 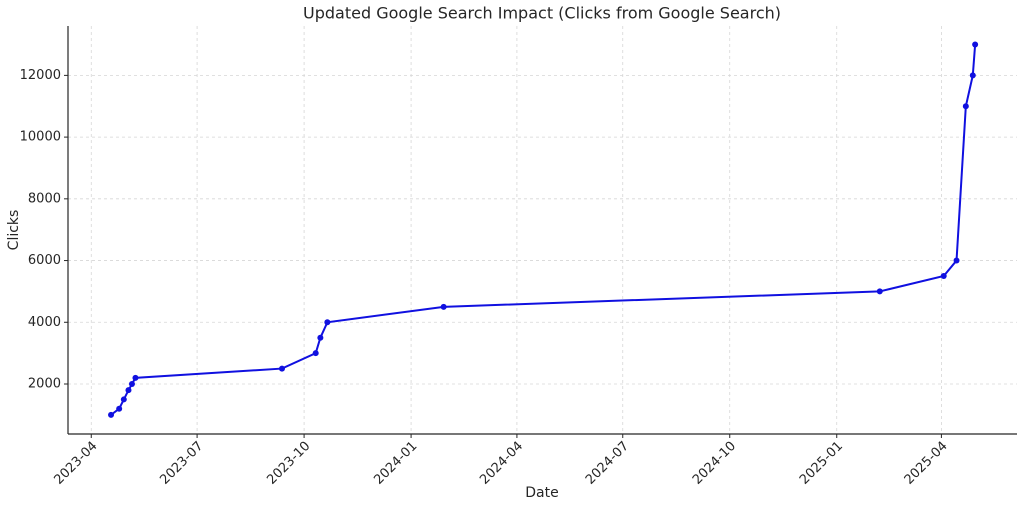 What do you see at coordinates (40, 75) in the screenshot?
I see `y-tick-label: 12000` at bounding box center [40, 75].